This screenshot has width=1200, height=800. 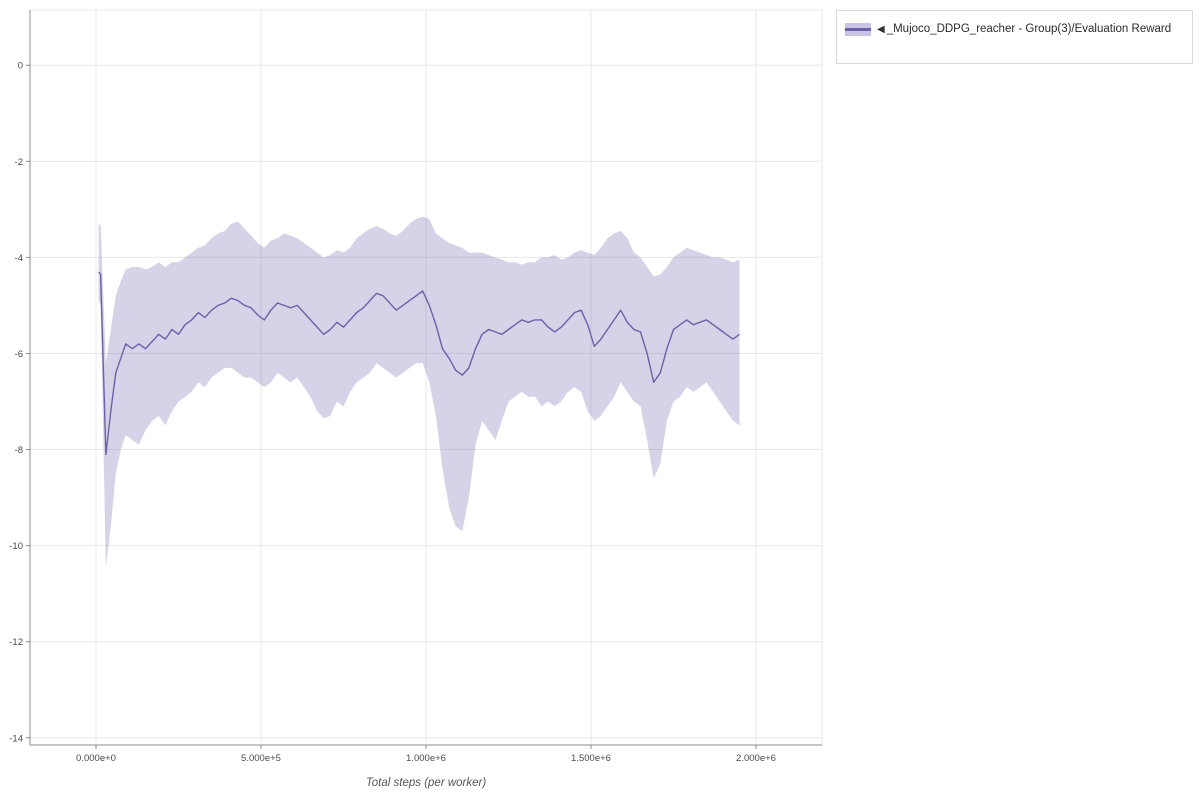 What do you see at coordinates (426, 758) in the screenshot?
I see `svg-text: 1.000e+6` at bounding box center [426, 758].